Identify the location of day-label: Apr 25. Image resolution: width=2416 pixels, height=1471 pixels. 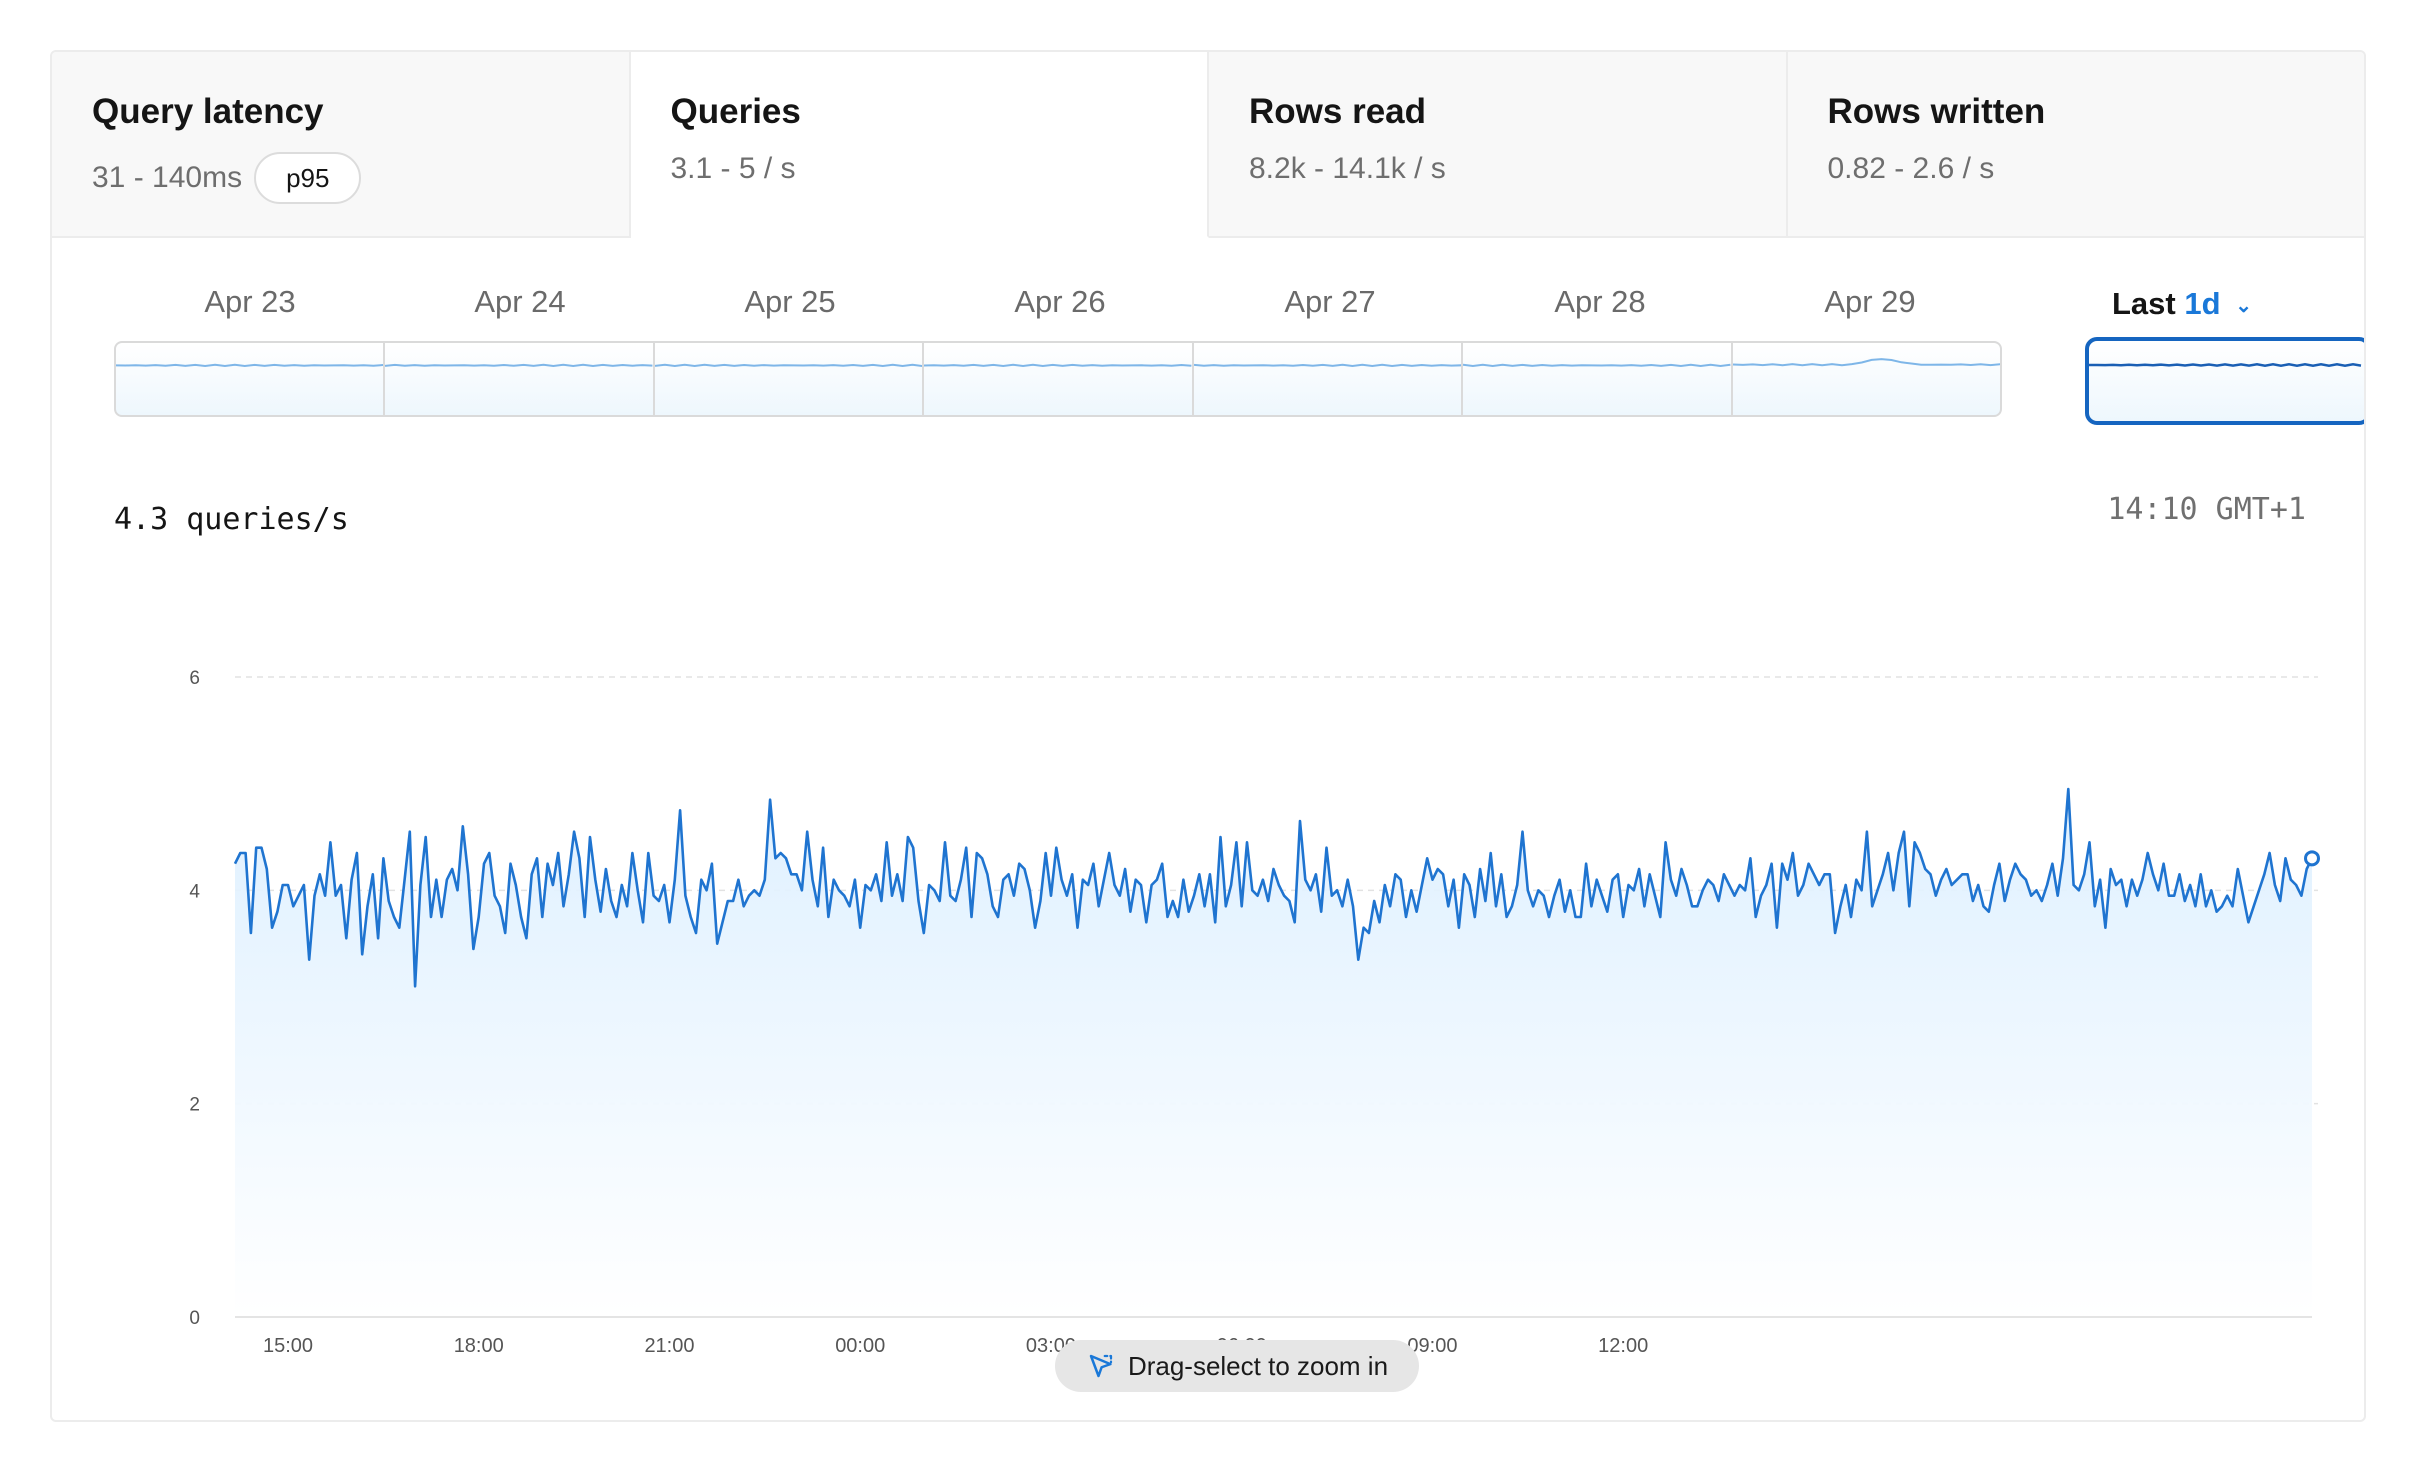
(790, 301).